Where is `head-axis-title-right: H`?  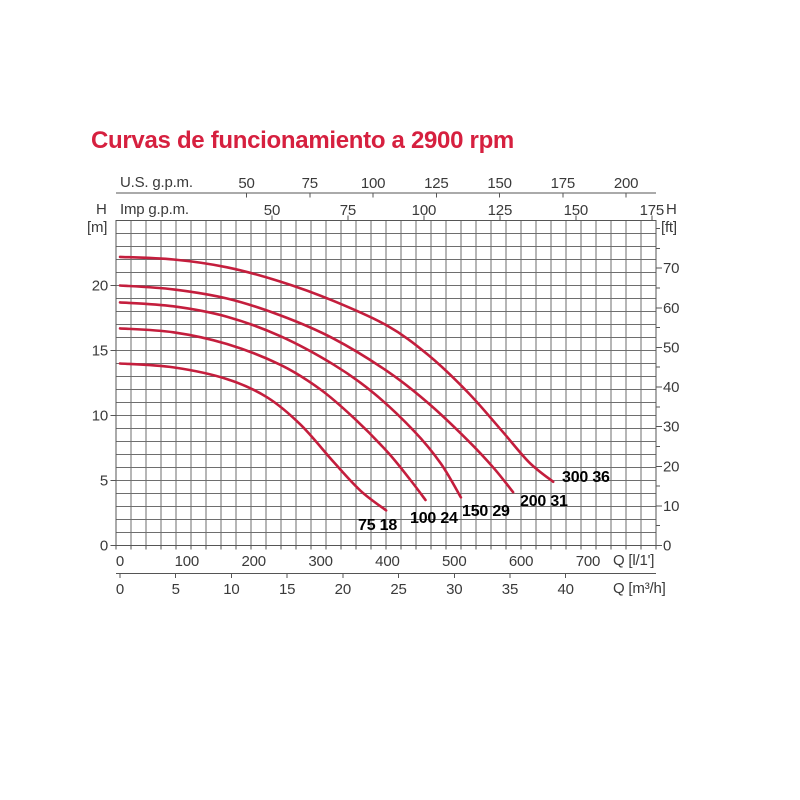
head-axis-title-right: H is located at coordinates (671, 209).